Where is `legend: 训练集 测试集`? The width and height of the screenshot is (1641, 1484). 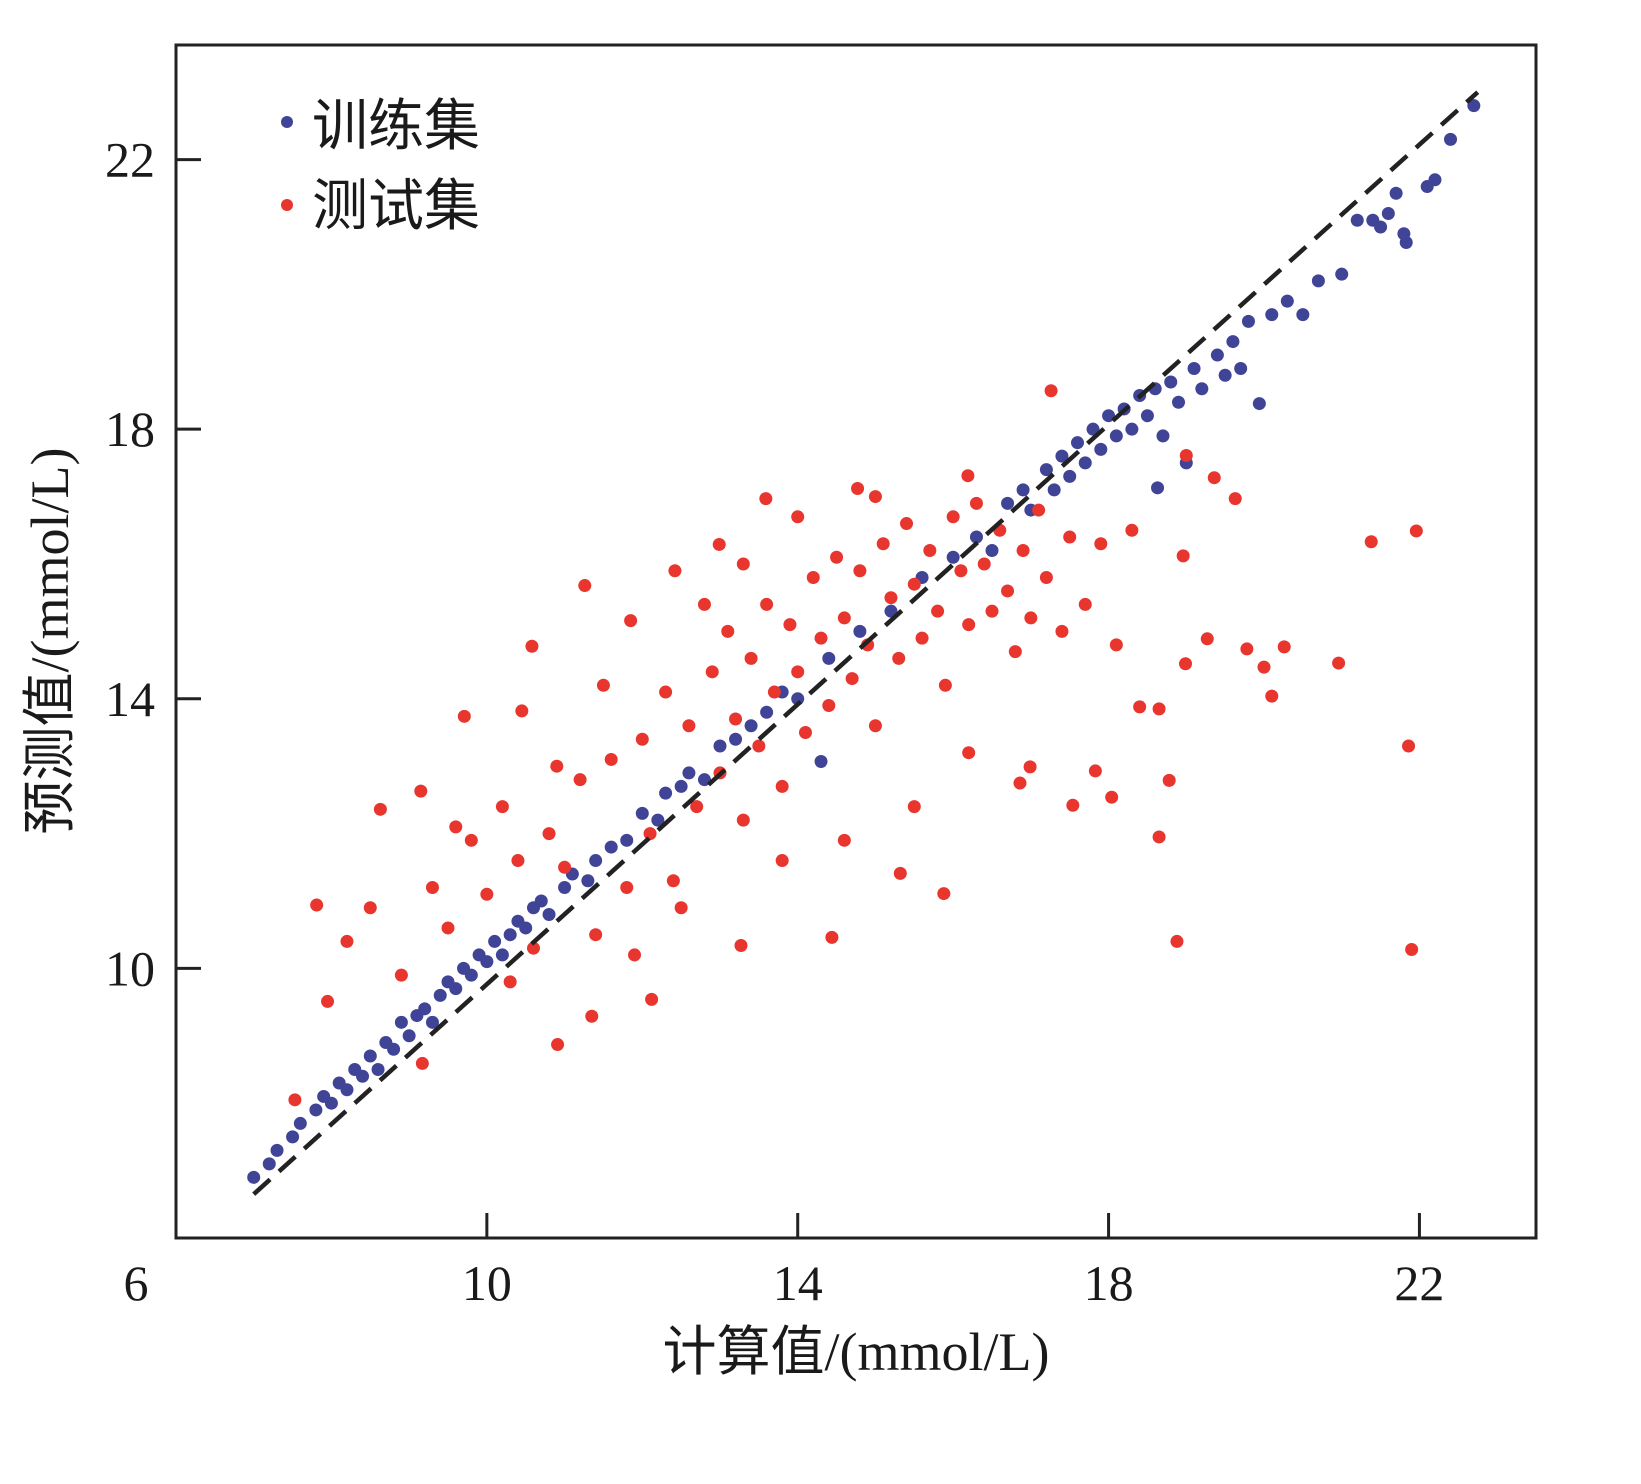 legend: 训练集 测试集 is located at coordinates (380, 167).